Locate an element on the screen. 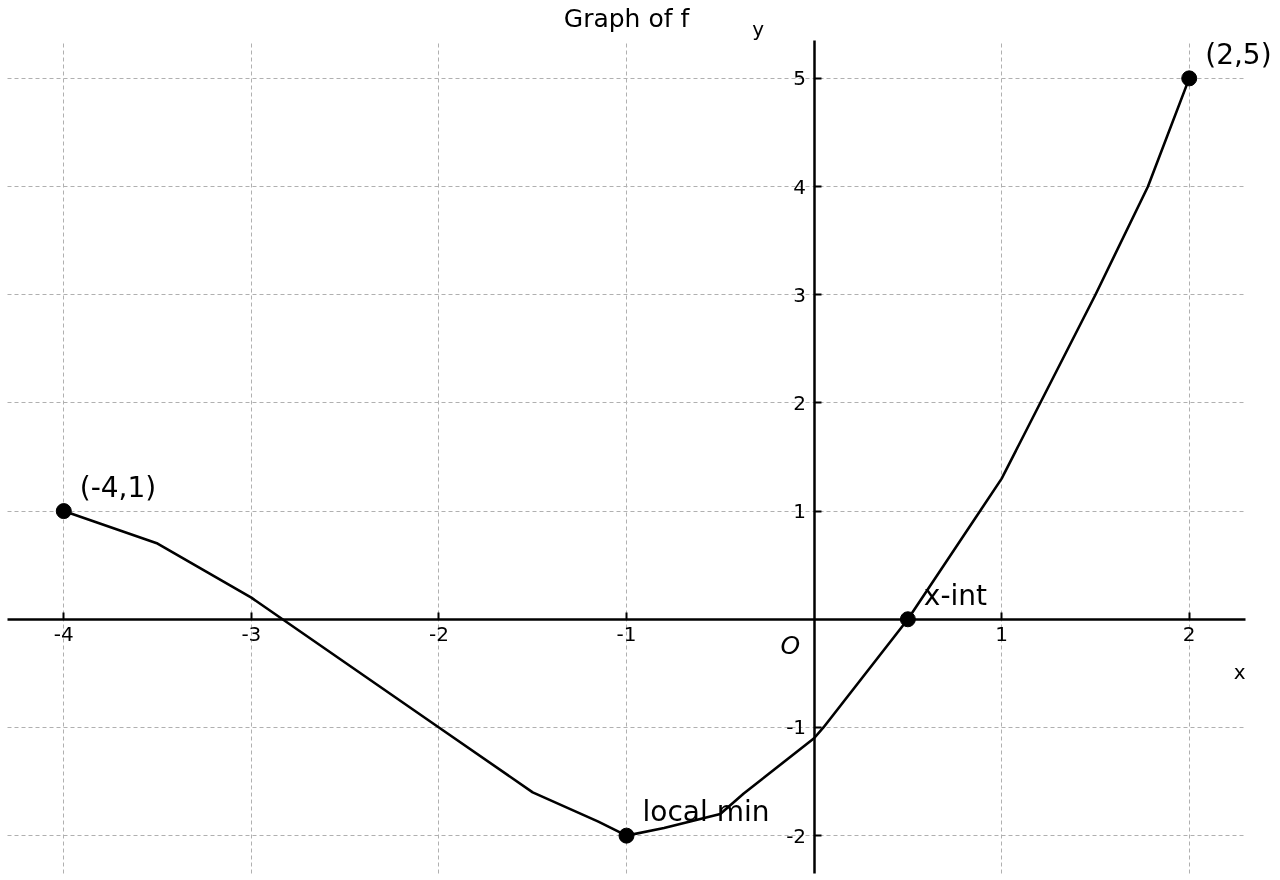 Image resolution: width=1280 pixels, height=880 pixels. annotation: O is located at coordinates (790, 645).